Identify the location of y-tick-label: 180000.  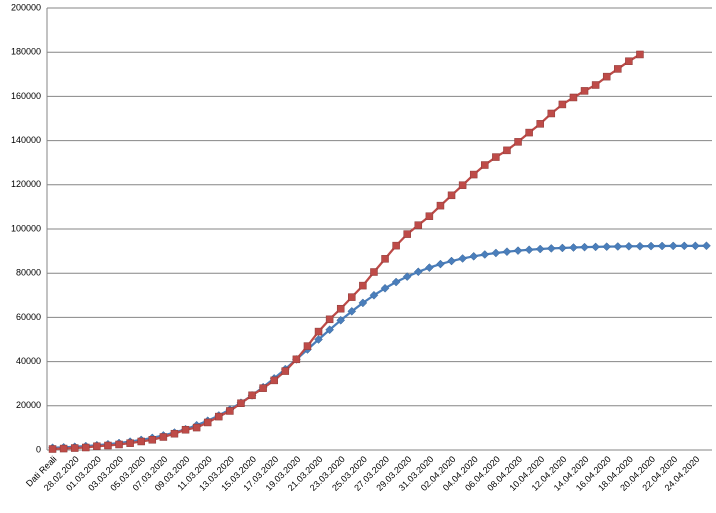
(26, 52).